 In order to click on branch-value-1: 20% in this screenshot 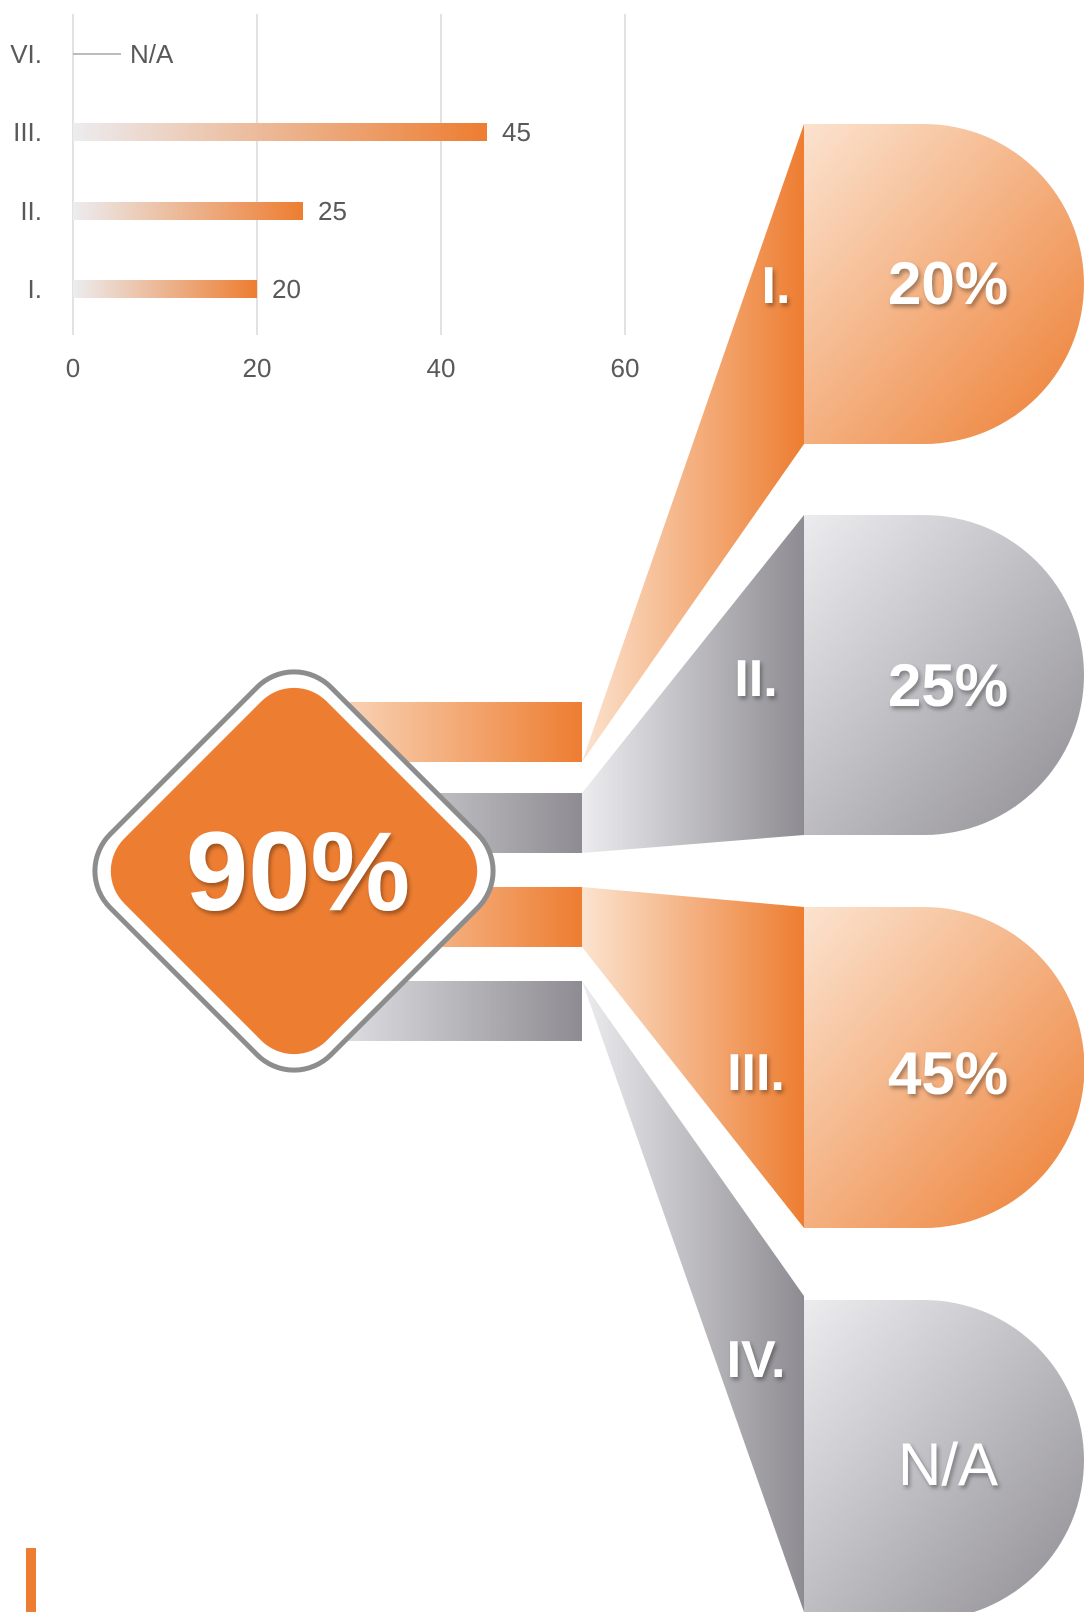, I will do `click(948, 283)`.